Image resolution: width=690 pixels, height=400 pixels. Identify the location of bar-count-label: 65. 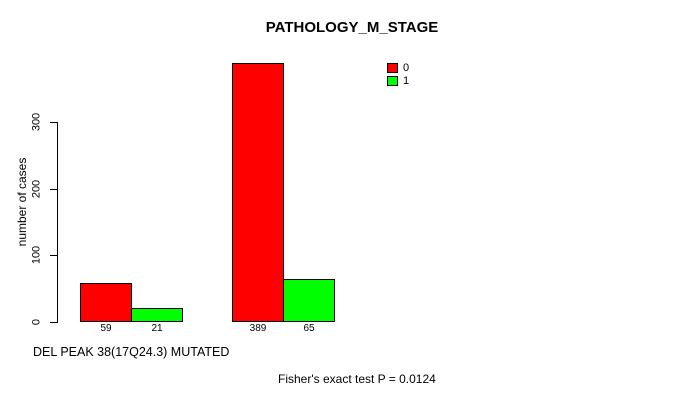
(309, 328).